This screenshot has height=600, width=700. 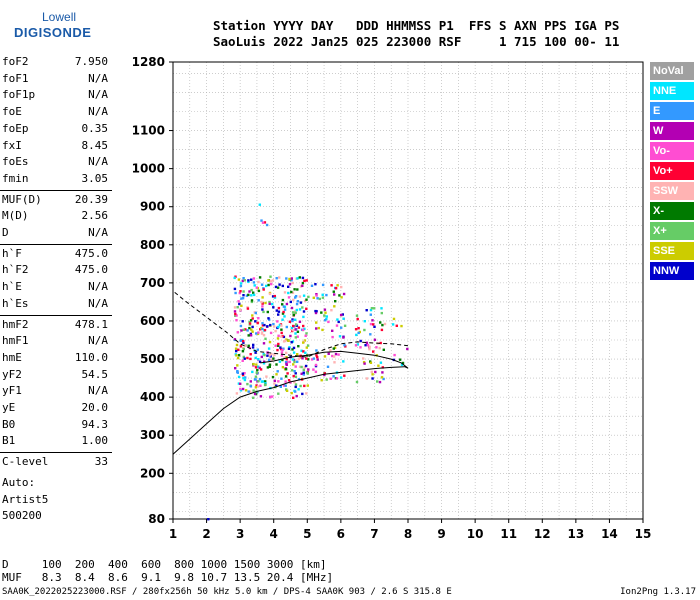 What do you see at coordinates (15, 270) in the screenshot?
I see `param-name: h`F2` at bounding box center [15, 270].